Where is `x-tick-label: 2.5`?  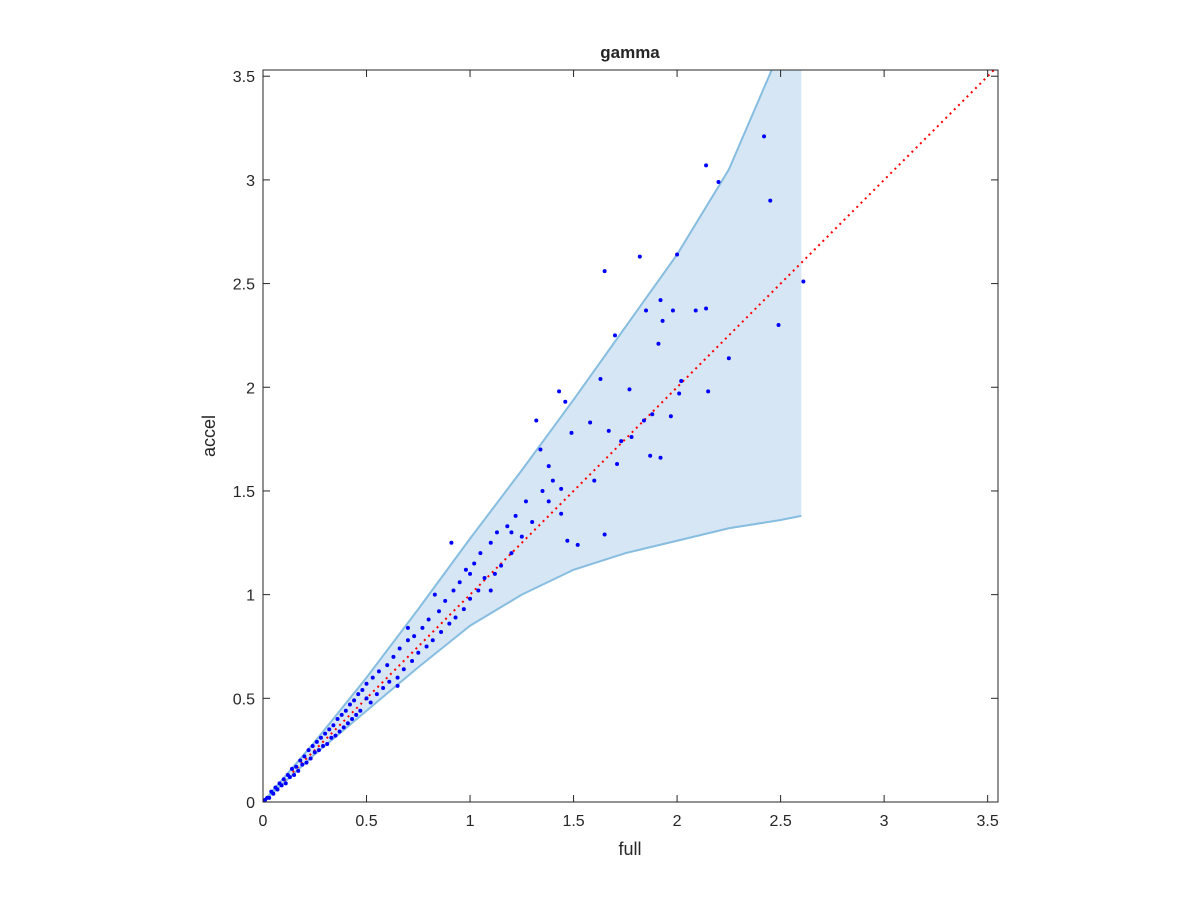
x-tick-label: 2.5 is located at coordinates (780, 821).